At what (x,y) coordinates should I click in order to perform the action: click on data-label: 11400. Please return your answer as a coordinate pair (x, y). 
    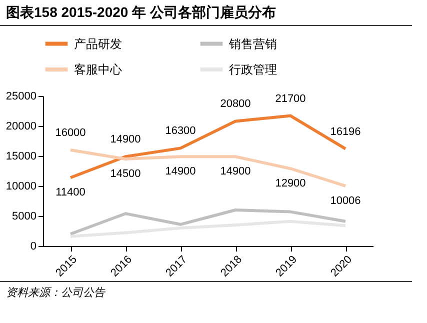
    Looking at the image, I should click on (71, 192).